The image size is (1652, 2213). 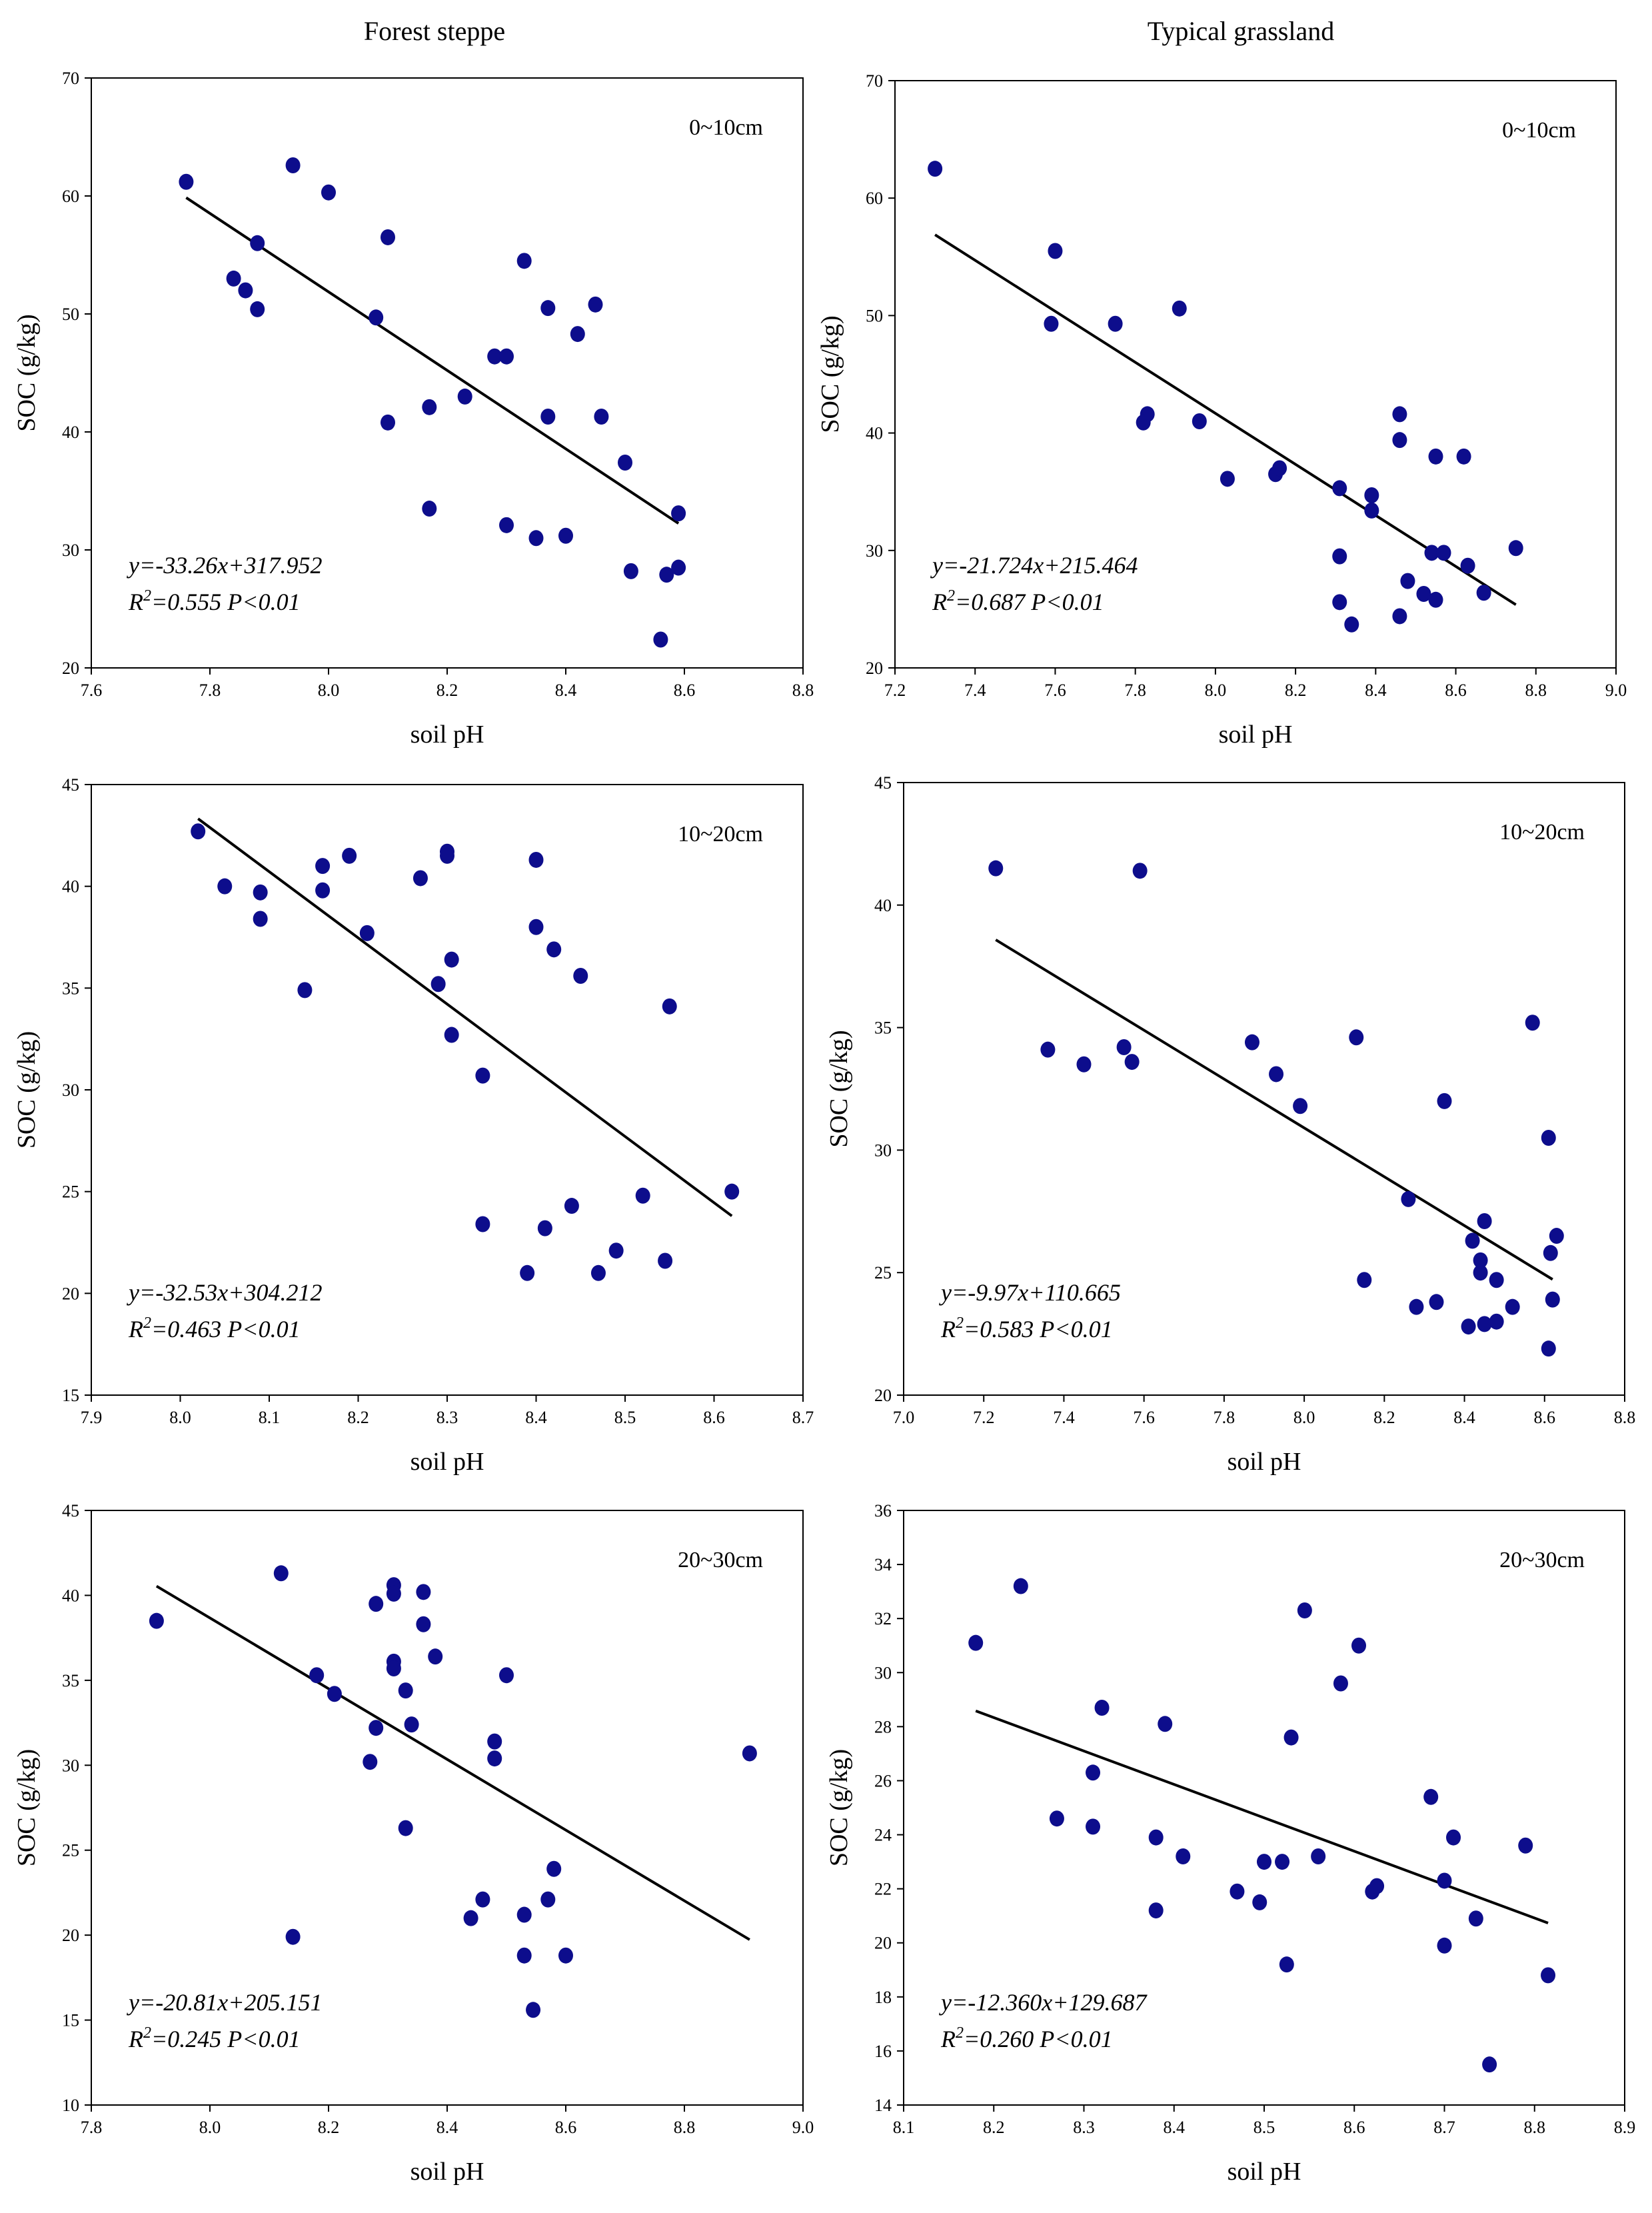 I want to click on y-tick-label: 15, so click(x=70, y=2020).